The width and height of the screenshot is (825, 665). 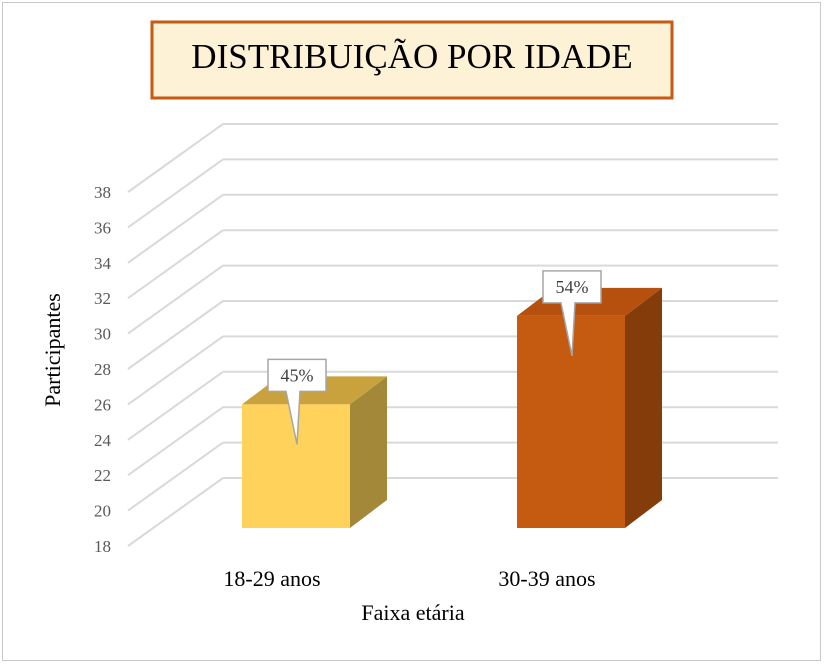 I want to click on y-tick-label: 30, so click(x=102, y=334).